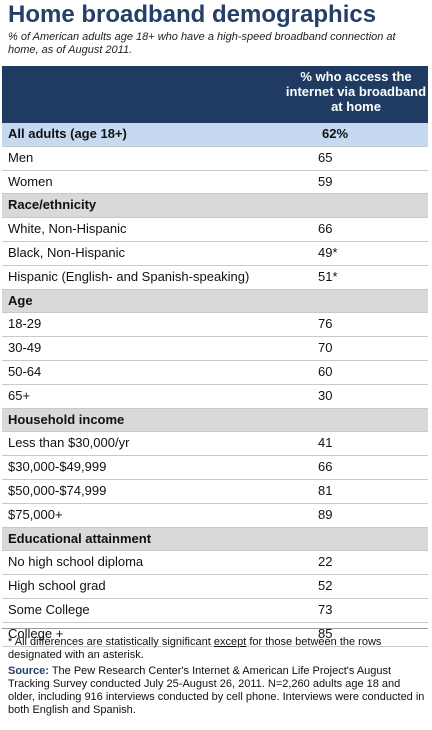 The height and width of the screenshot is (730, 432). What do you see at coordinates (192, 14) in the screenshot?
I see `page-title: Home broadband demographics` at bounding box center [192, 14].